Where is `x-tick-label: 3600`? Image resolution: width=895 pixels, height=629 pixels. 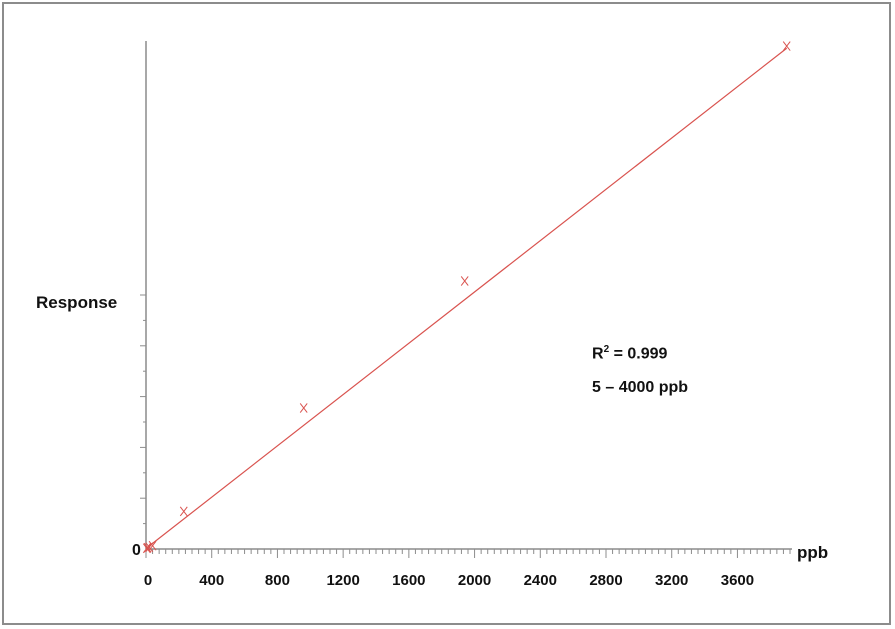
x-tick-label: 3600 is located at coordinates (737, 580).